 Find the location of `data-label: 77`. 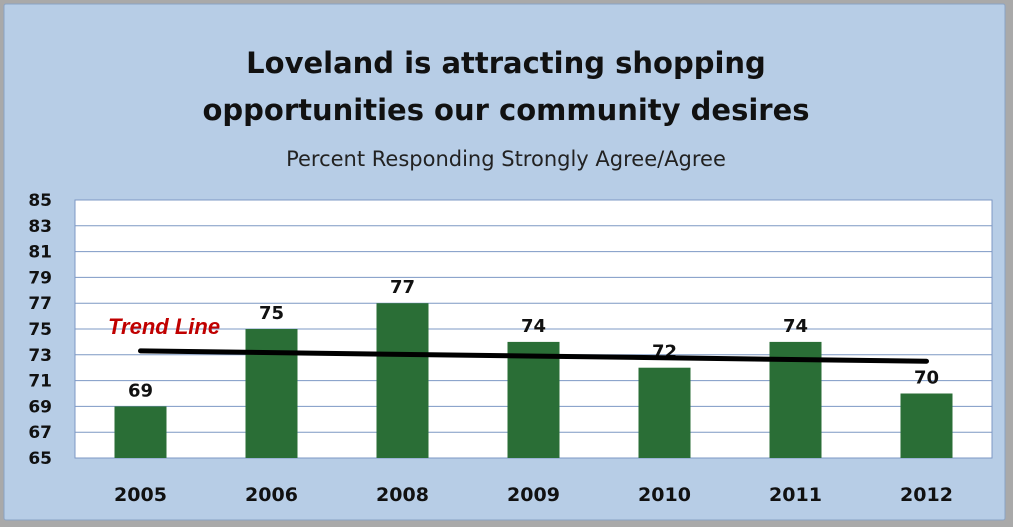

data-label: 77 is located at coordinates (402, 287).